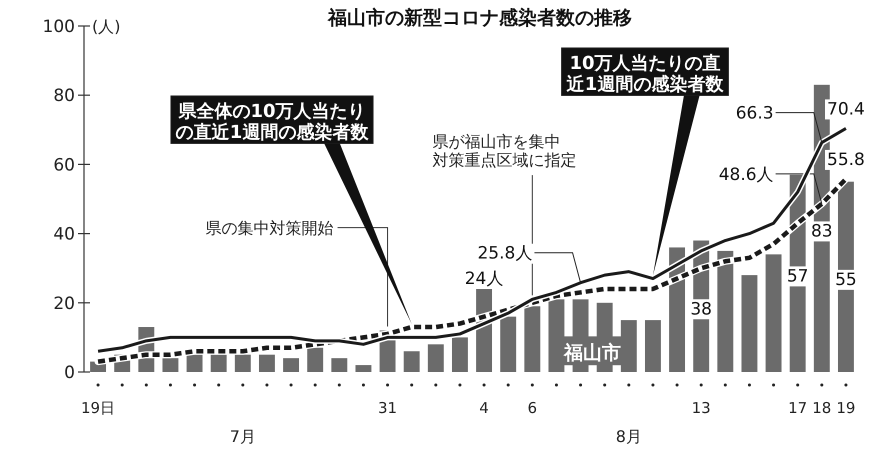  I want to click on ref-line-label: 県が福山市を集中対策重点区域に指定, so click(504, 151).